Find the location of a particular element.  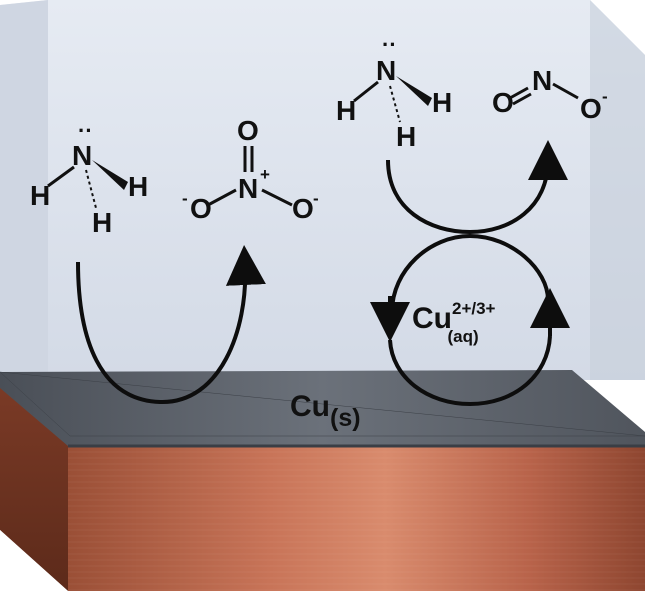

bond-nh1 is located at coordinates (61, 176).